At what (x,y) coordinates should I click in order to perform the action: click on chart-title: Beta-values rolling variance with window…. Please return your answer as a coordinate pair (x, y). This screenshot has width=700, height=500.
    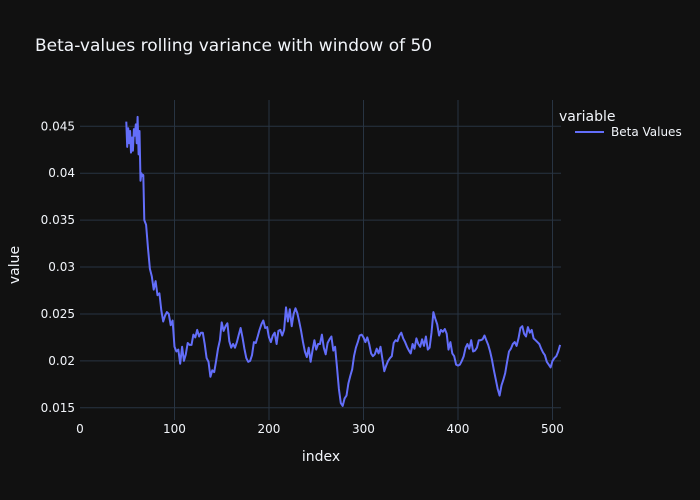
    Looking at the image, I should click on (233, 46).